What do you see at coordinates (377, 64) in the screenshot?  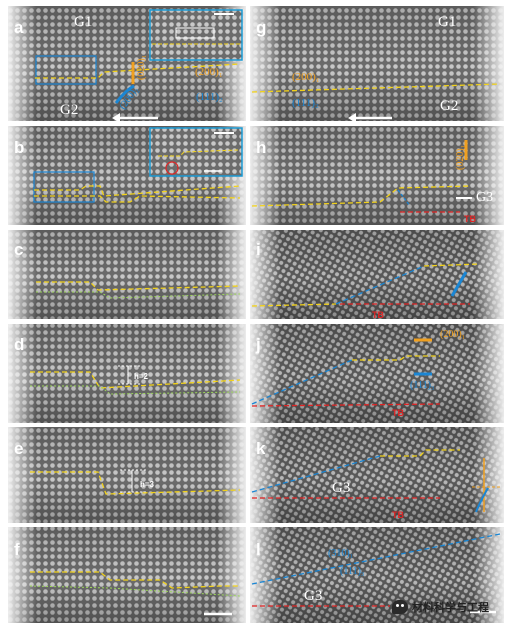 I see `panel-g` at bounding box center [377, 64].